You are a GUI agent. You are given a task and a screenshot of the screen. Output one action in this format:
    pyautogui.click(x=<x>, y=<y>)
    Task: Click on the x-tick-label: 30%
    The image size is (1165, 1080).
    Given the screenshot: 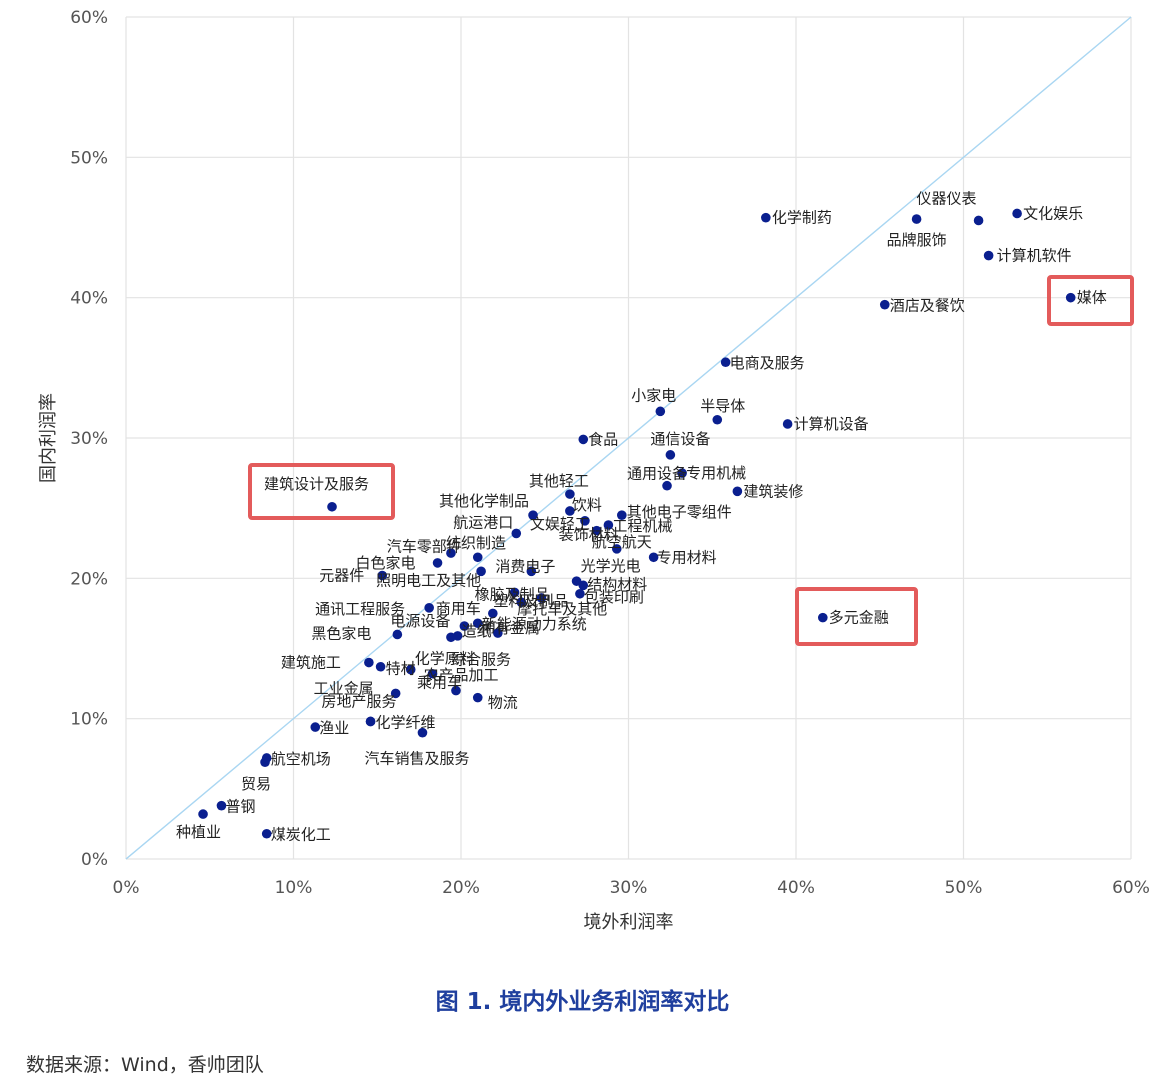 What is the action you would take?
    pyautogui.click(x=629, y=888)
    